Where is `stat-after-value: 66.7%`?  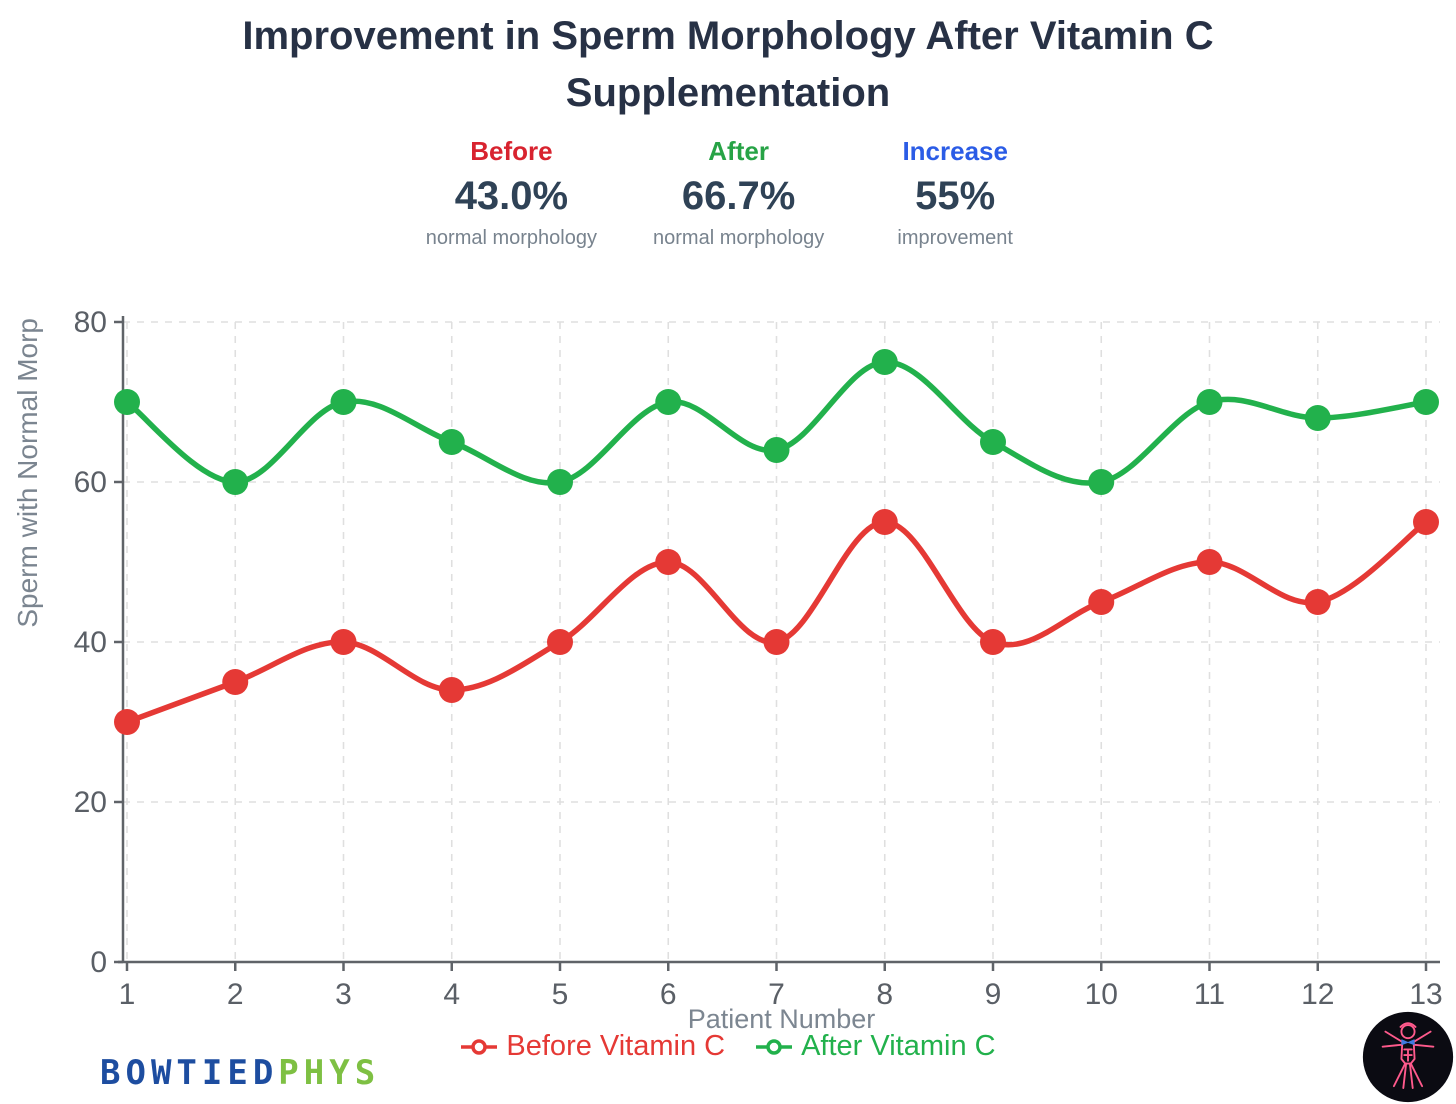
stat-after-value: 66.7% is located at coordinates (738, 196).